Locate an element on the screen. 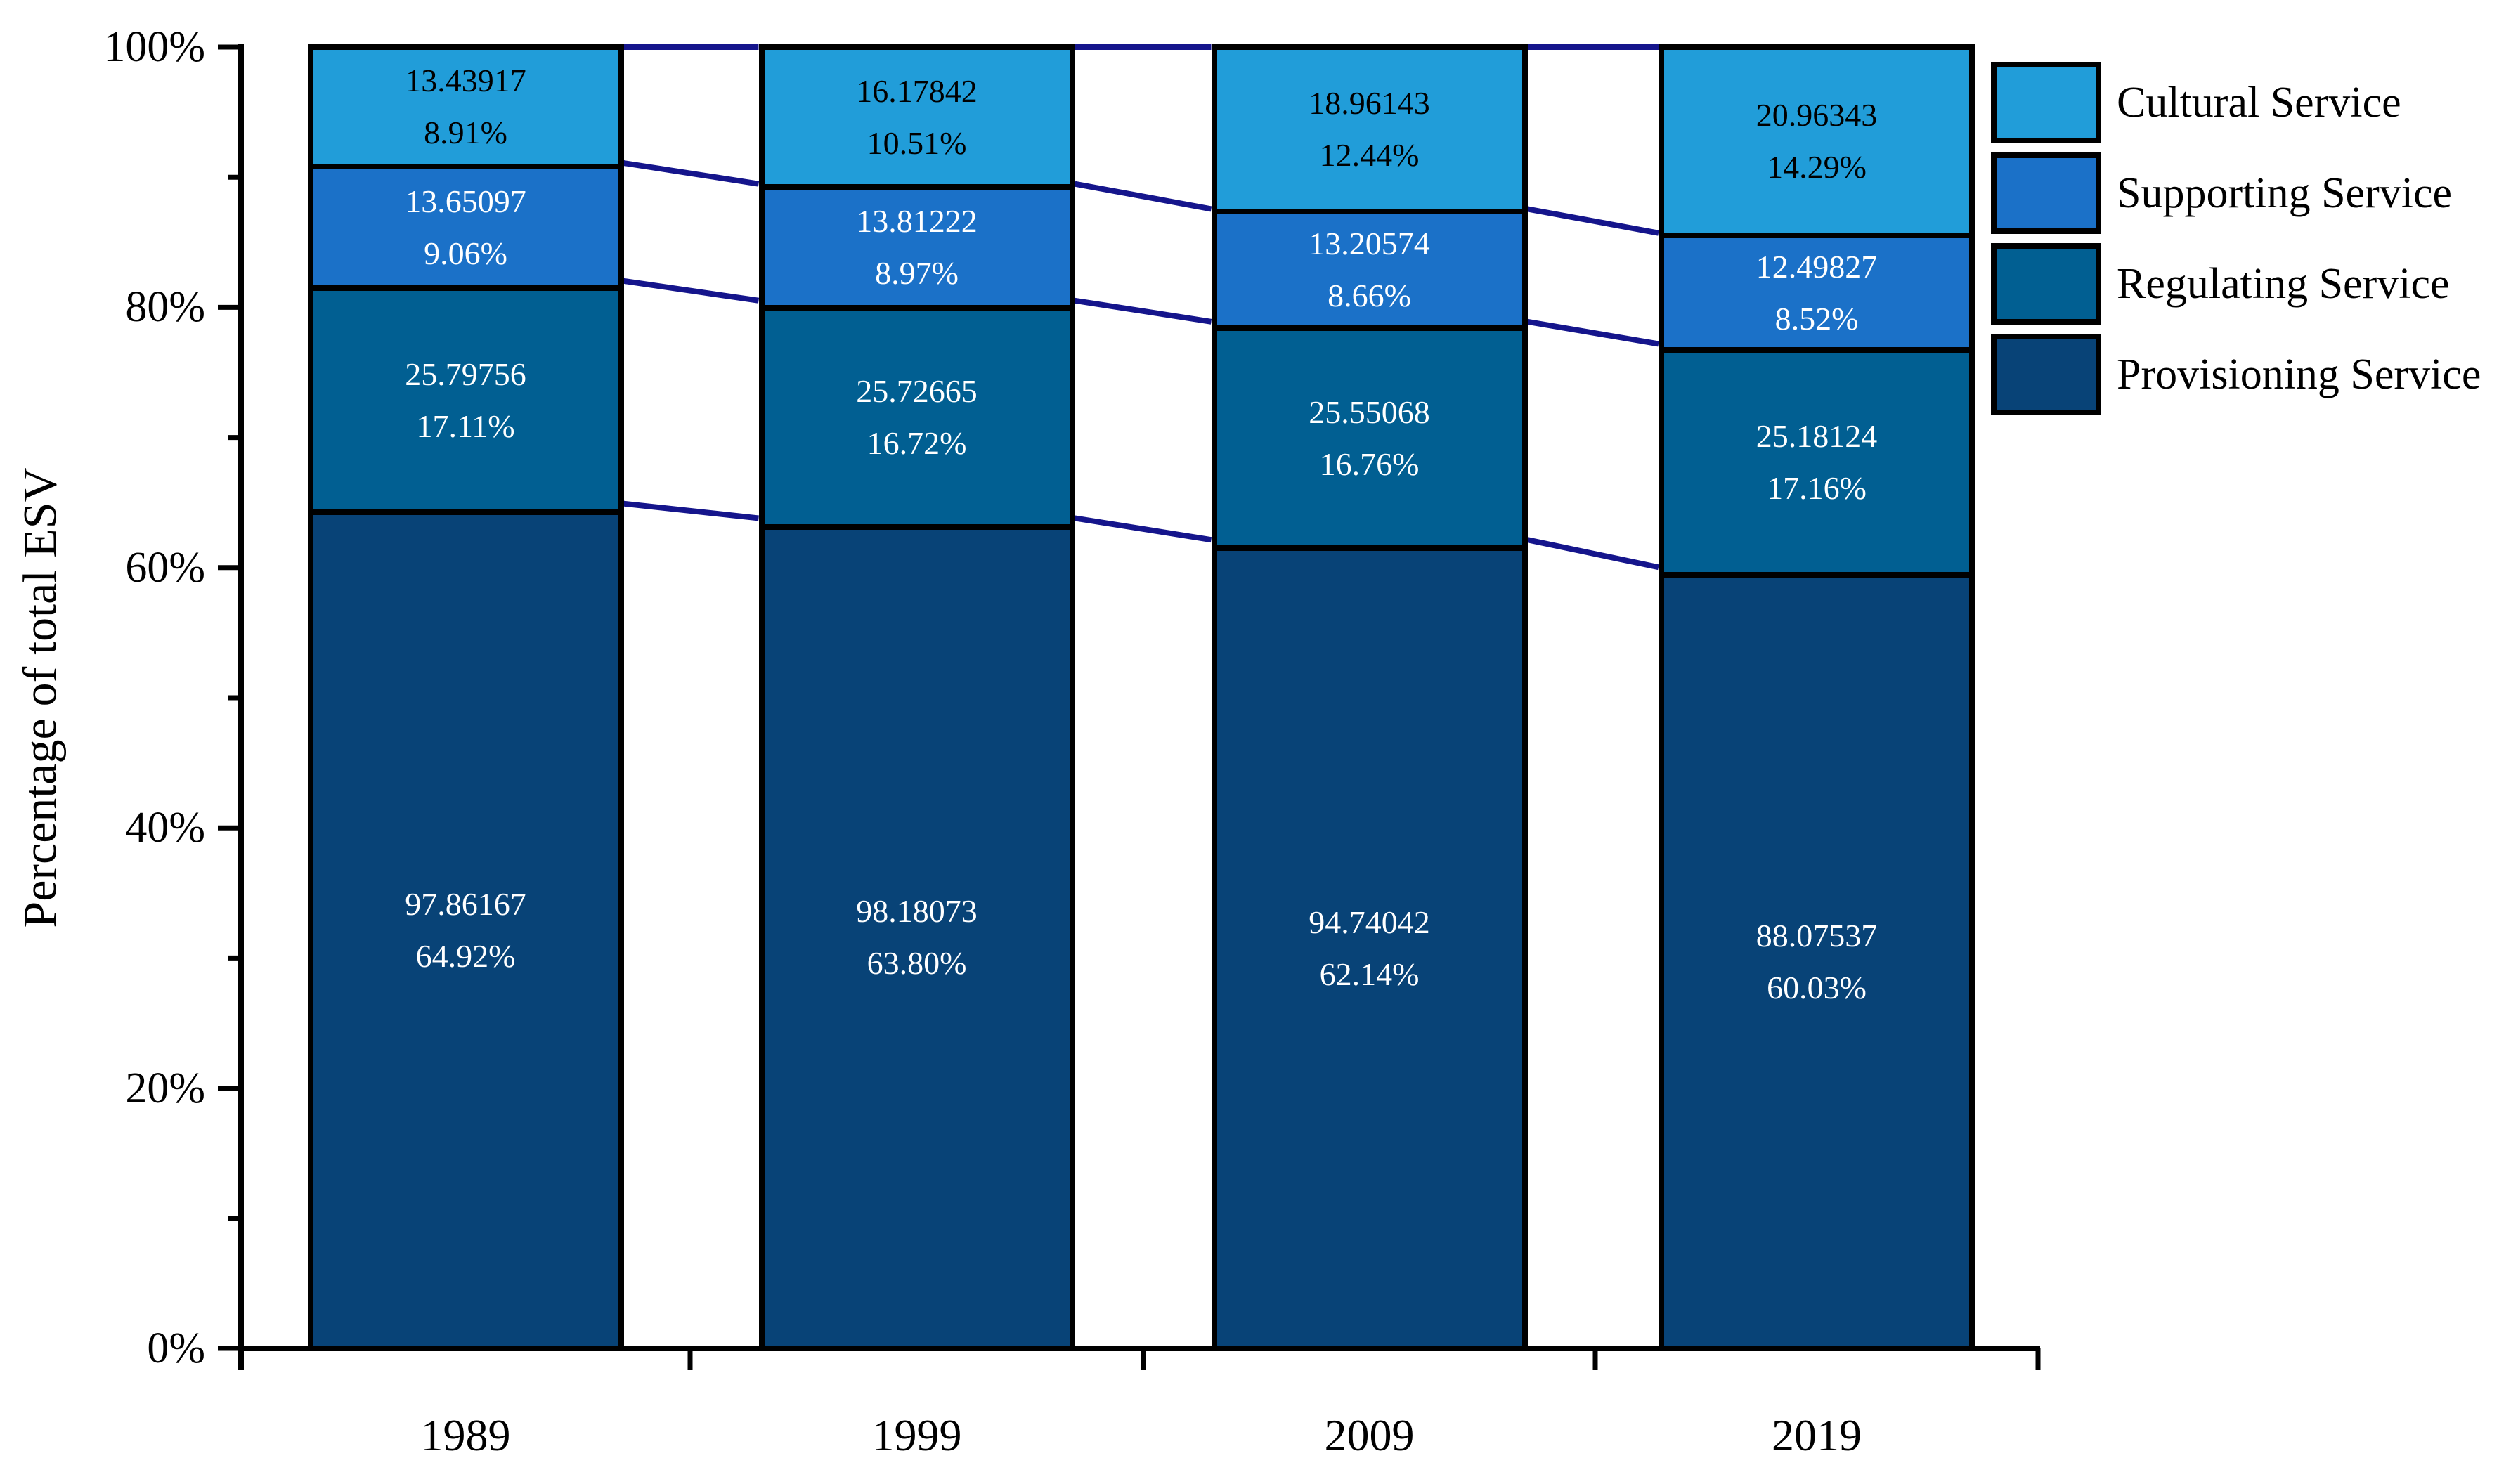 The width and height of the screenshot is (2518, 1484). segment-value-label: 98.18073 is located at coordinates (917, 911).